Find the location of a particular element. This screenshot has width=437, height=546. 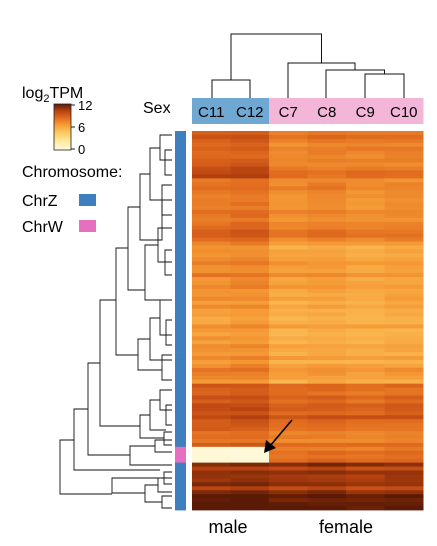

sex-cell-c11 is located at coordinates (211, 111).